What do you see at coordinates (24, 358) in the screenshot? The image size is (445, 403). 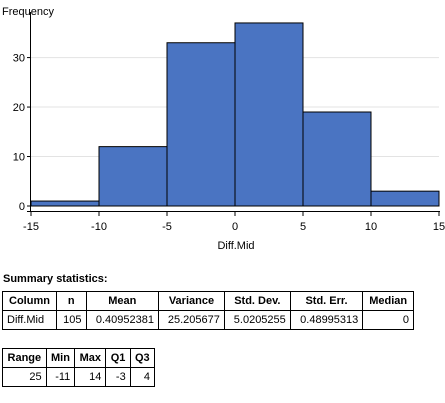 I see `column-header-range: Range` at bounding box center [24, 358].